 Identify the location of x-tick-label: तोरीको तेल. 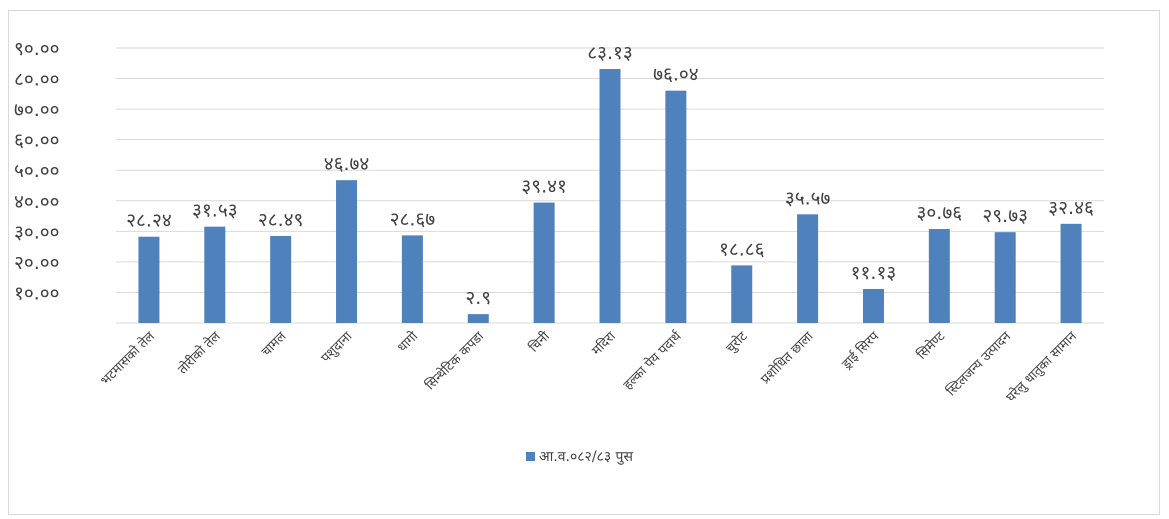
(199, 352).